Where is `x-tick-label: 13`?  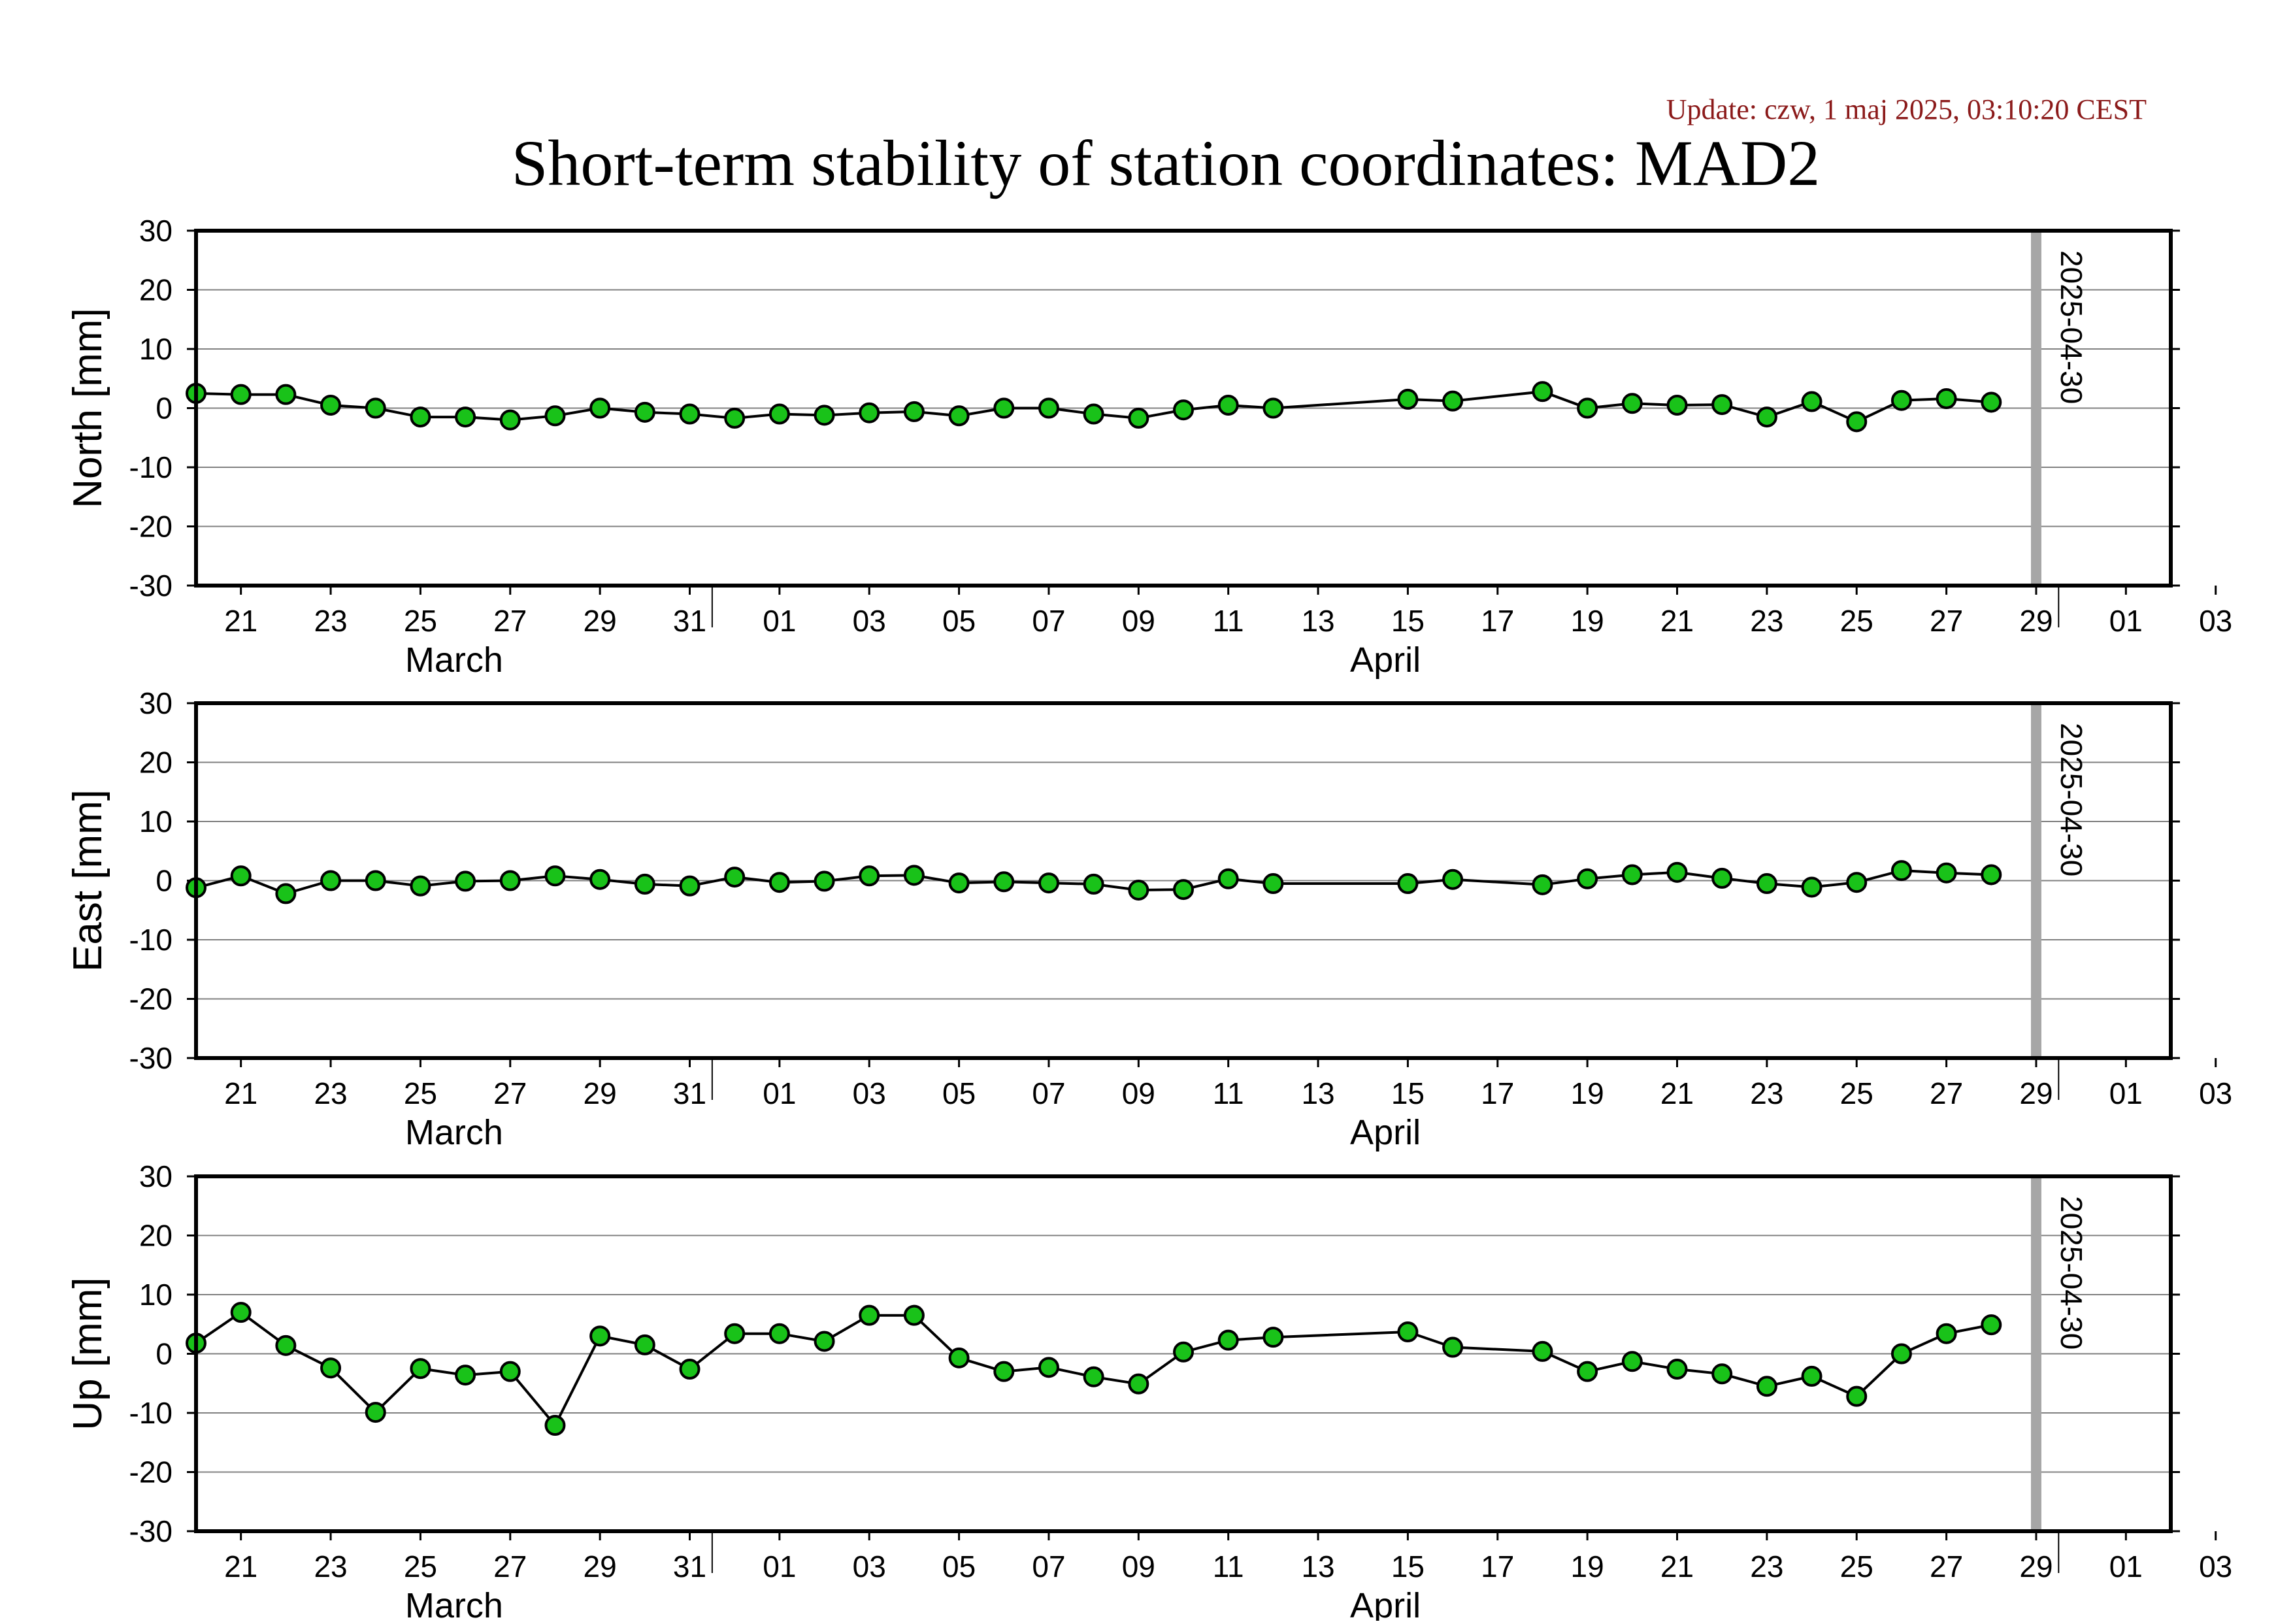 x-tick-label: 13 is located at coordinates (1317, 1093).